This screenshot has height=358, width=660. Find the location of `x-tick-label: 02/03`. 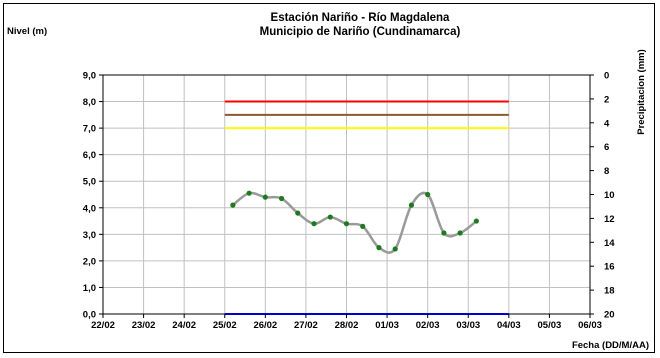

x-tick-label: 02/03 is located at coordinates (428, 325).